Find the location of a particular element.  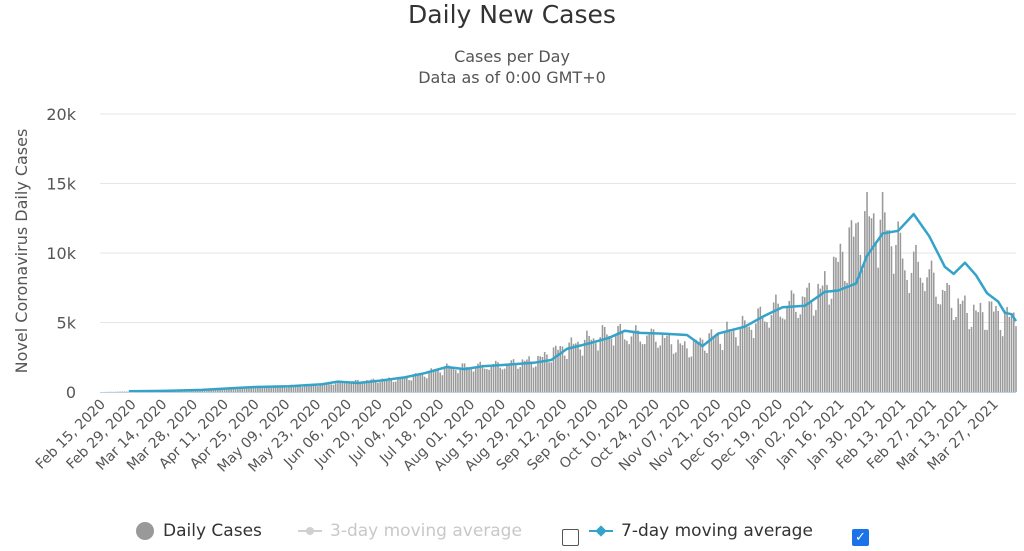

legend-item-three-day-average: 3-day moving average is located at coordinates (410, 531).